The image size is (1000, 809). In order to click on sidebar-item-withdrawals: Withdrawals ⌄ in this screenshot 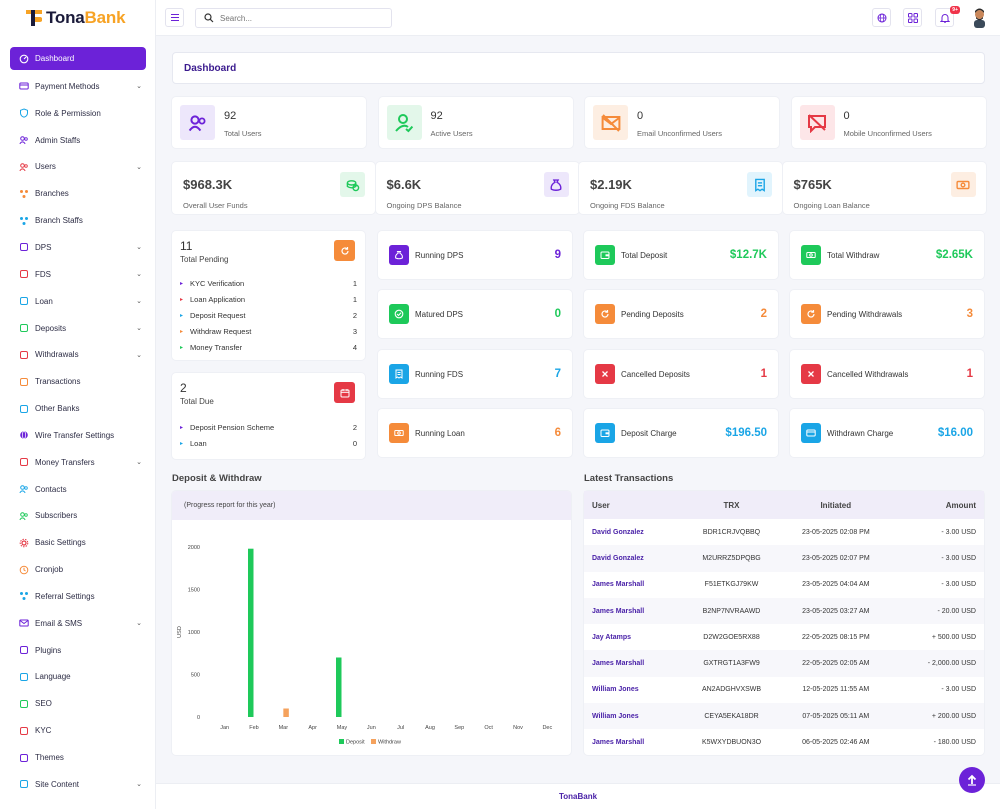, I will do `click(78, 354)`.